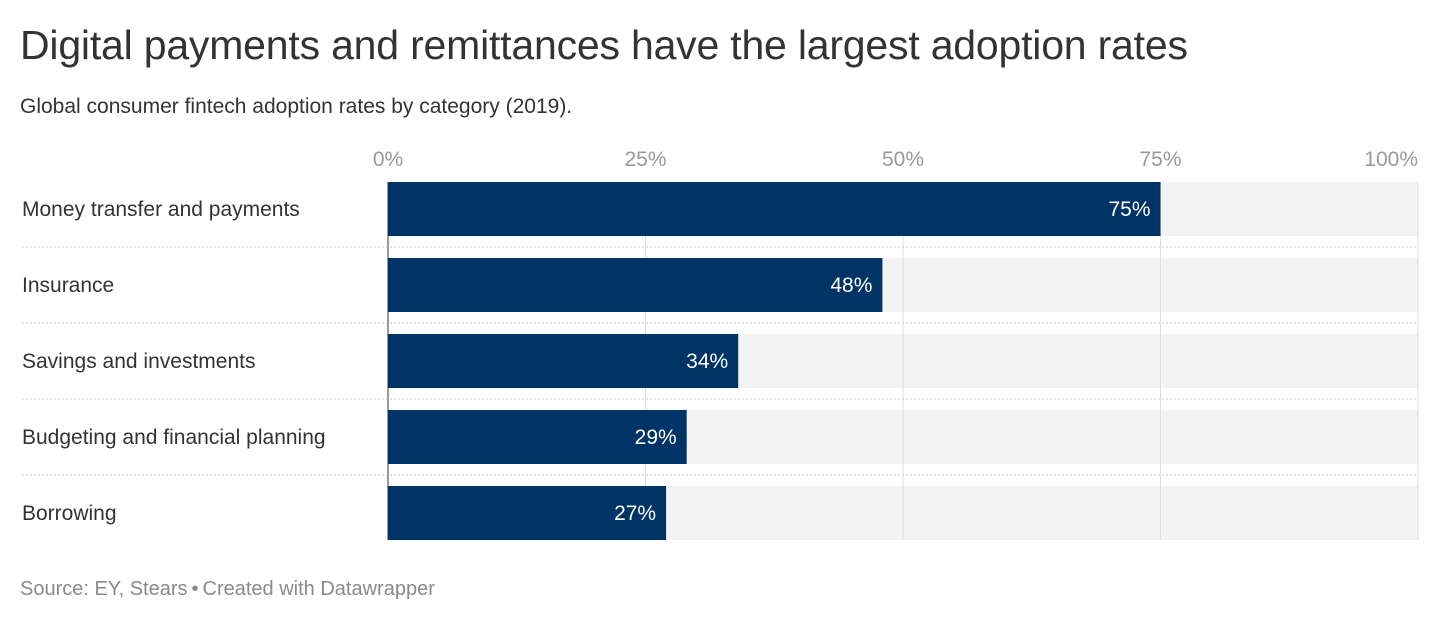 This screenshot has height=624, width=1440. Describe the element at coordinates (851, 285) in the screenshot. I see `value-label: 48%` at that location.